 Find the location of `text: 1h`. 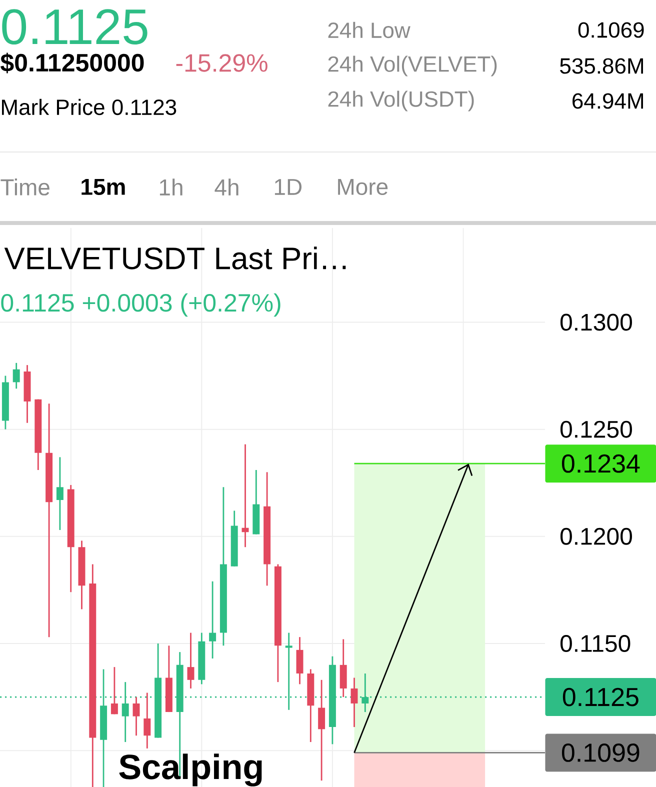

text: 1h is located at coordinates (171, 187).